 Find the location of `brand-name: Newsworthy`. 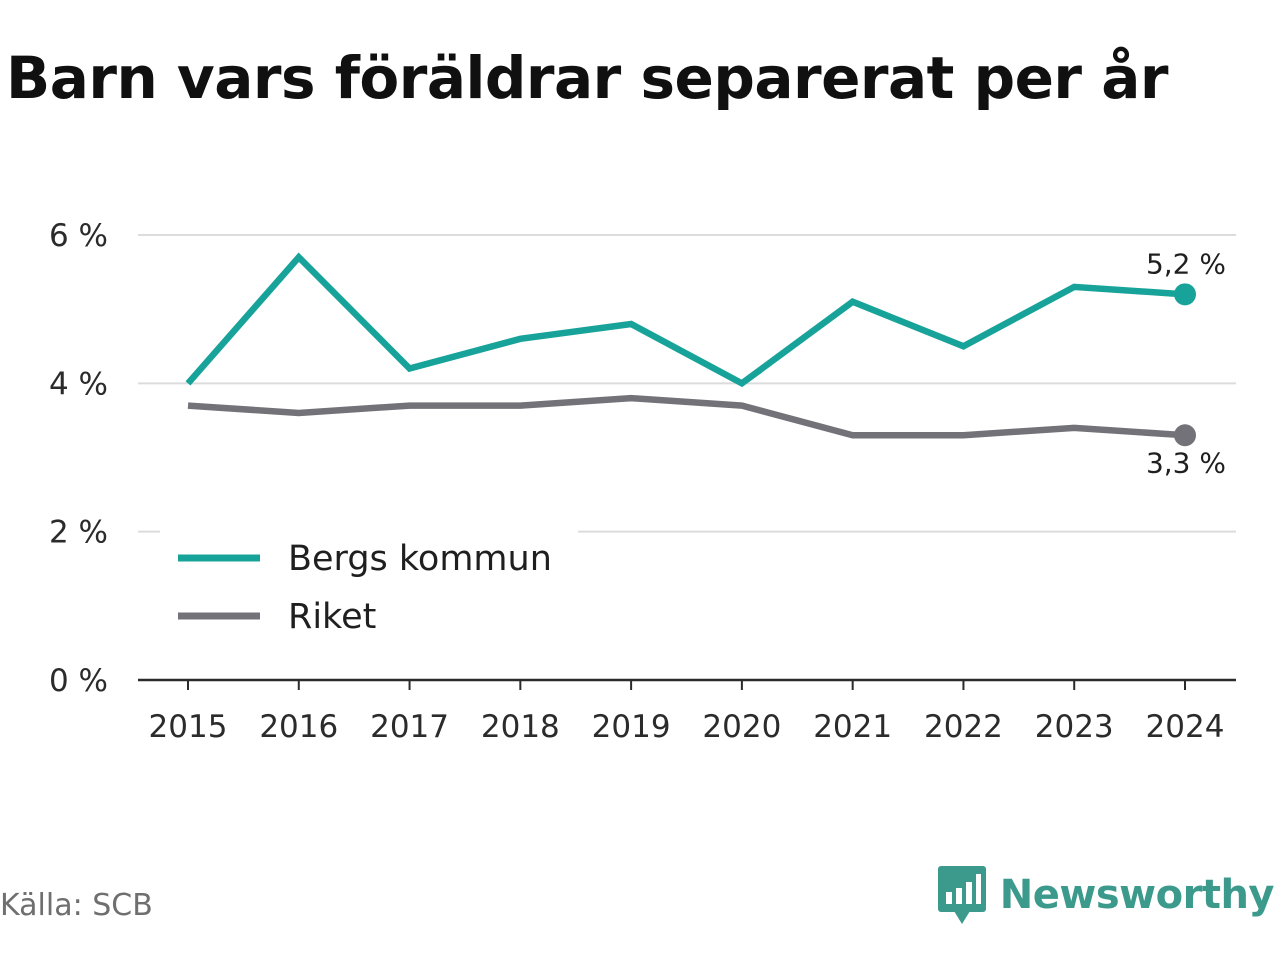

brand-name: Newsworthy is located at coordinates (1137, 895).